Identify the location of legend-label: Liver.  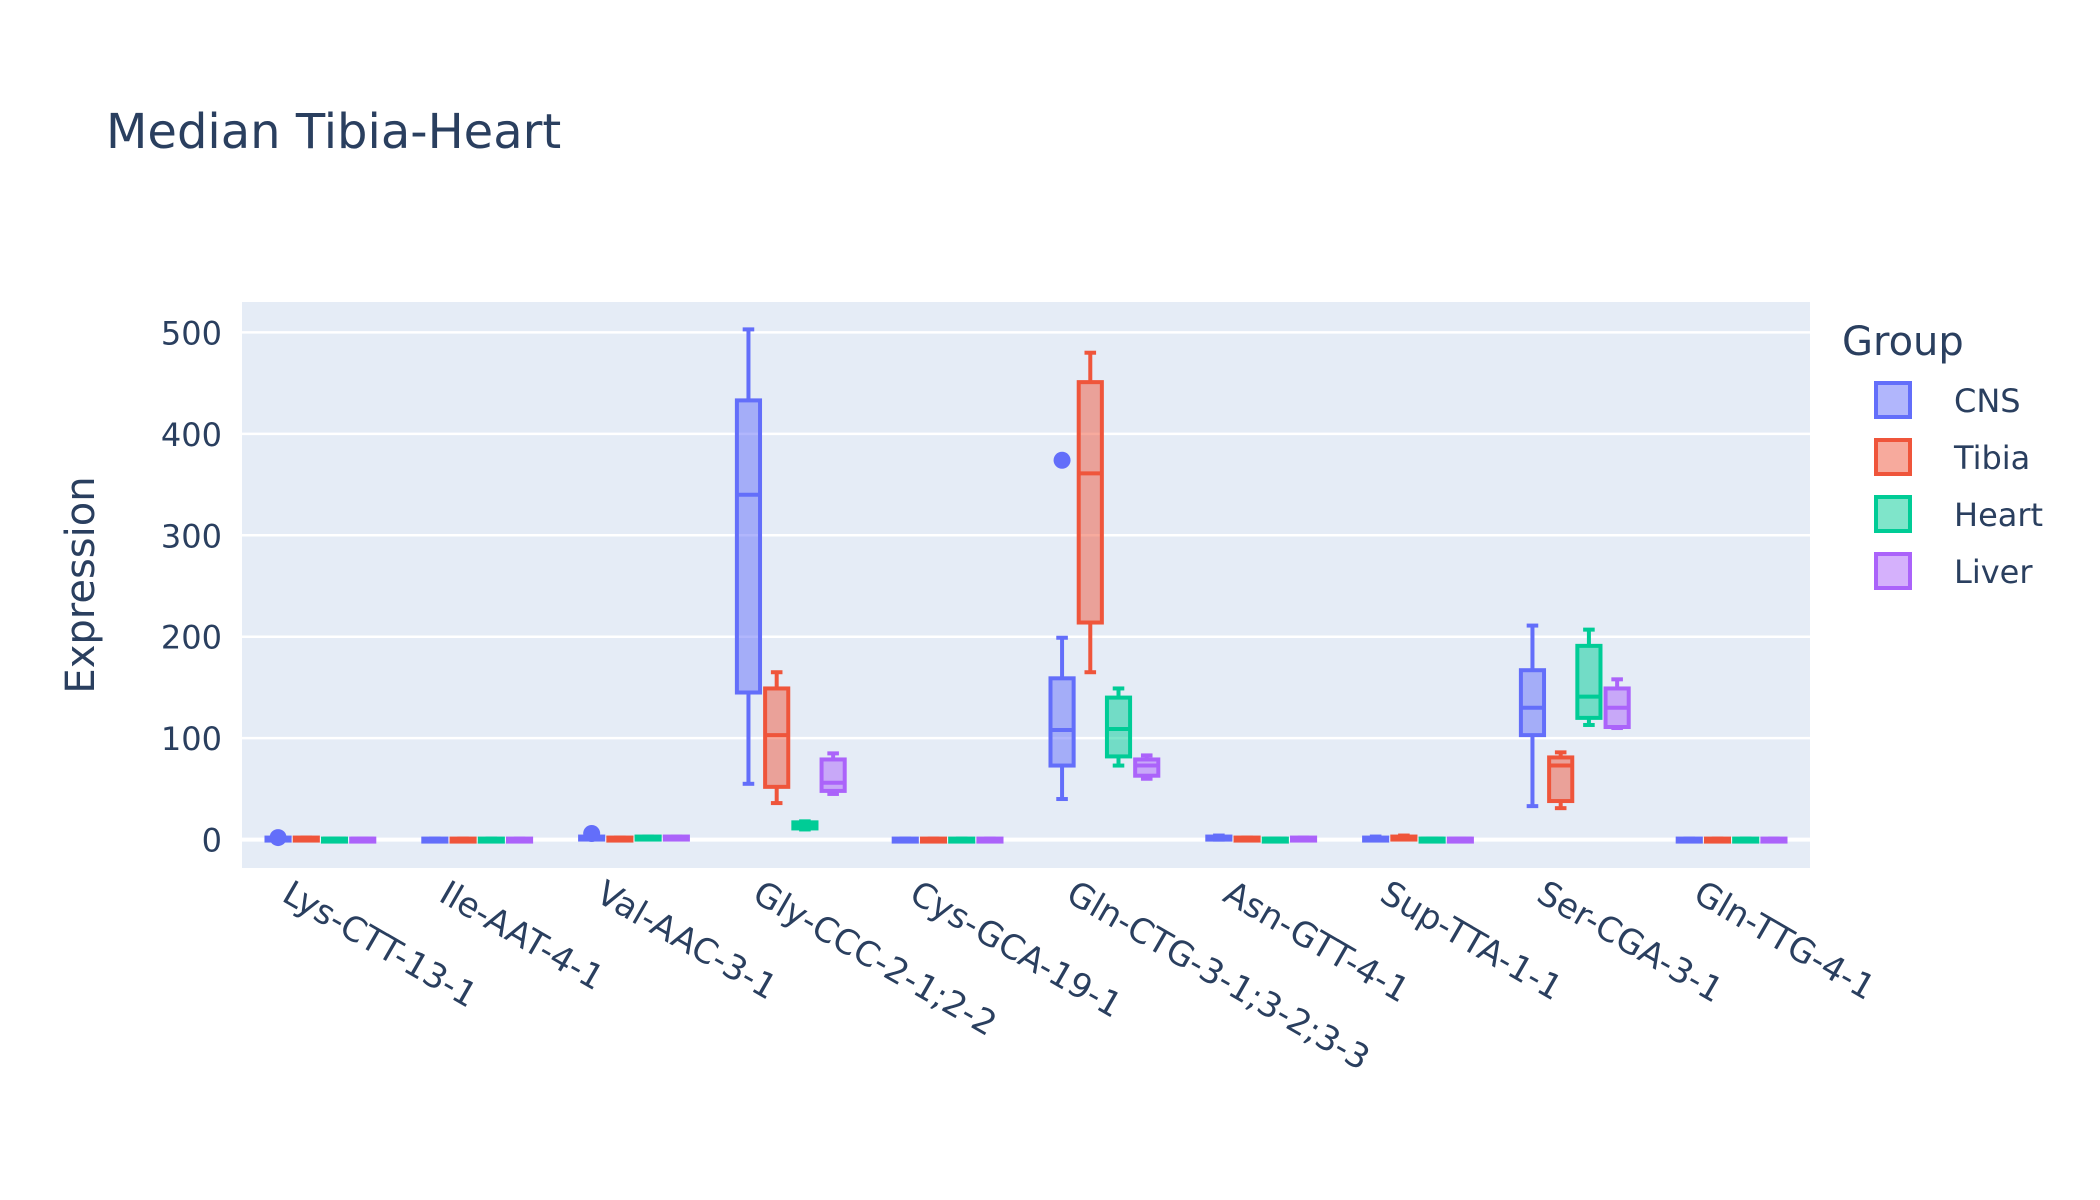
(1993, 572).